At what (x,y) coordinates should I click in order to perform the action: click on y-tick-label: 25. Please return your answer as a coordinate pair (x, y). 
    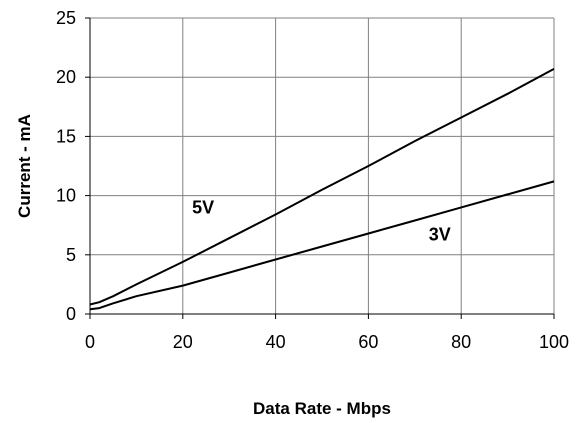
    Looking at the image, I should click on (66, 18).